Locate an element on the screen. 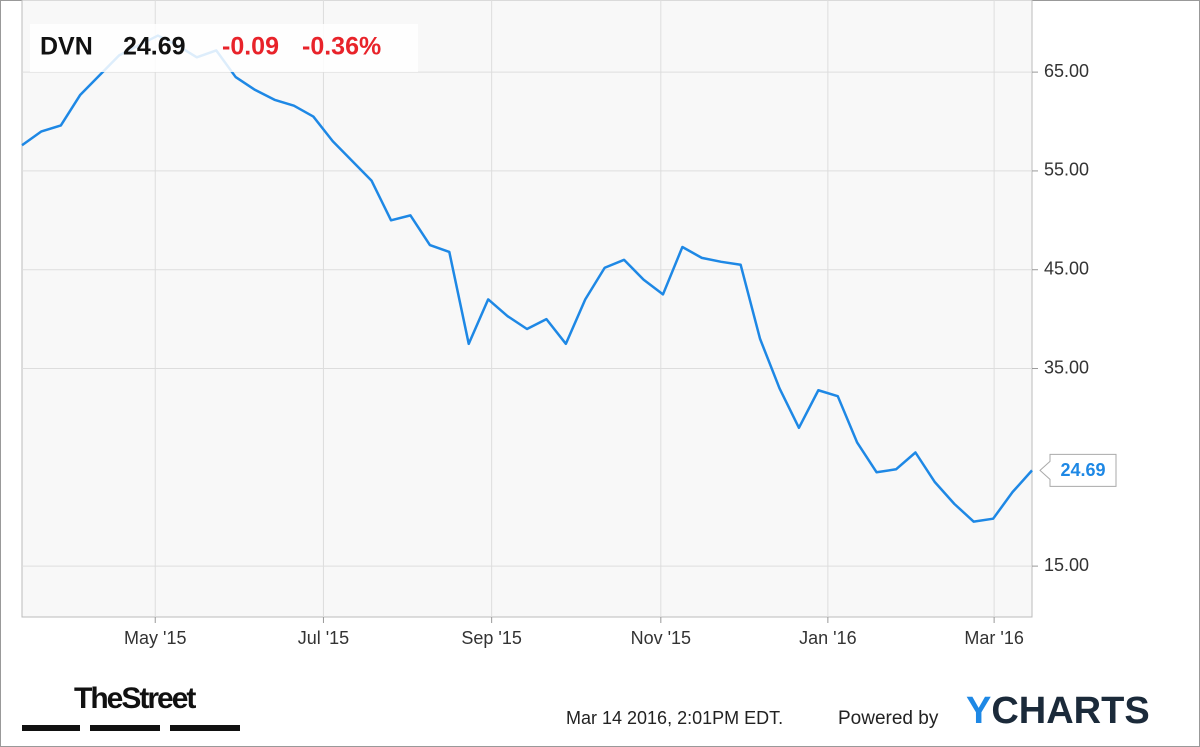 The image size is (1200, 747). change-pct: -0.36% is located at coordinates (341, 47).